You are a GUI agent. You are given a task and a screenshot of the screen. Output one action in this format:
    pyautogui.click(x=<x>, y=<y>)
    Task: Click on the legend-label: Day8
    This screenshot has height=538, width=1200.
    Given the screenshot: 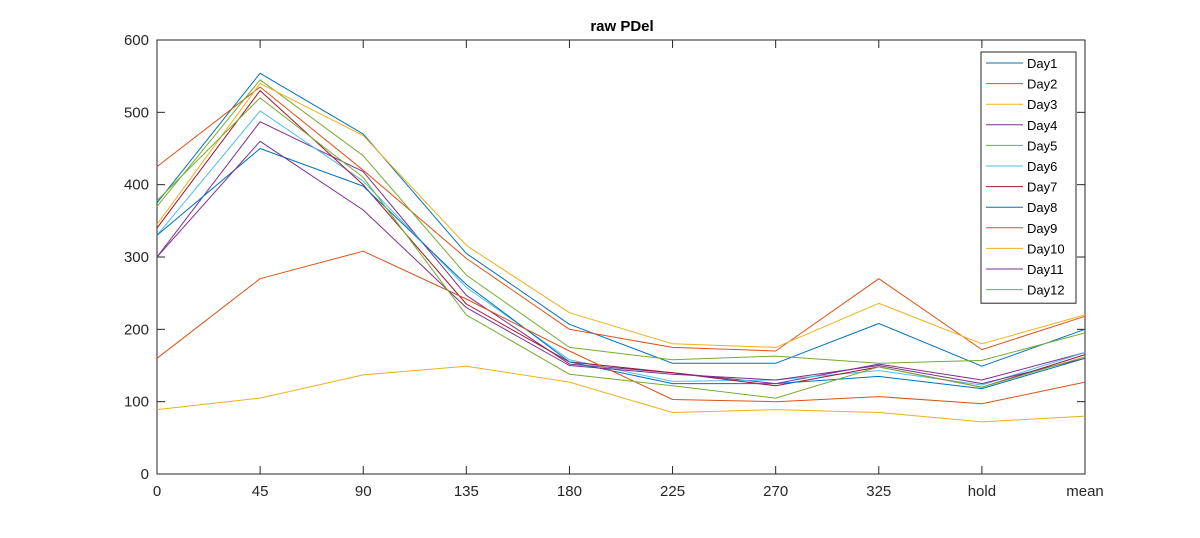 What is the action you would take?
    pyautogui.click(x=1042, y=207)
    